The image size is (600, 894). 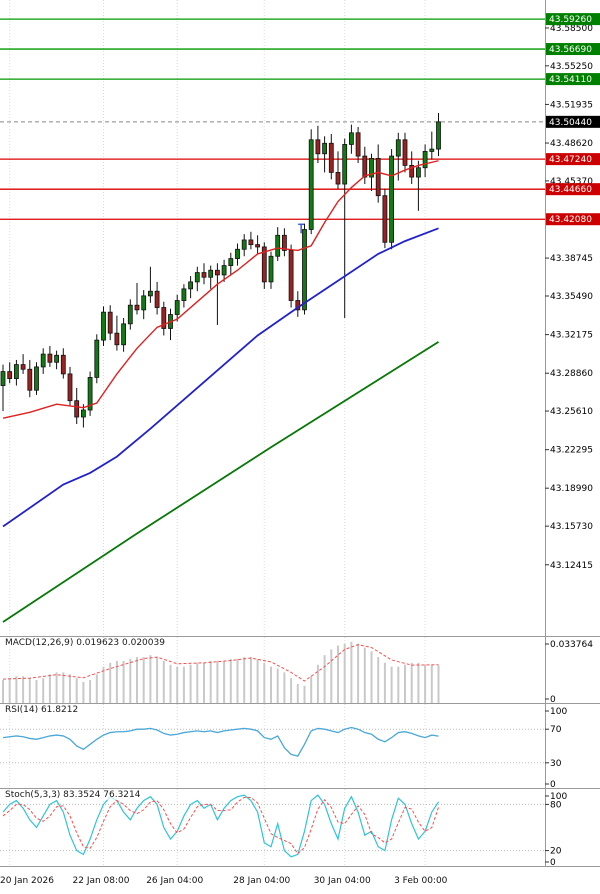 I want to click on macd-canvas: 0.033764 0, so click(x=300, y=670).